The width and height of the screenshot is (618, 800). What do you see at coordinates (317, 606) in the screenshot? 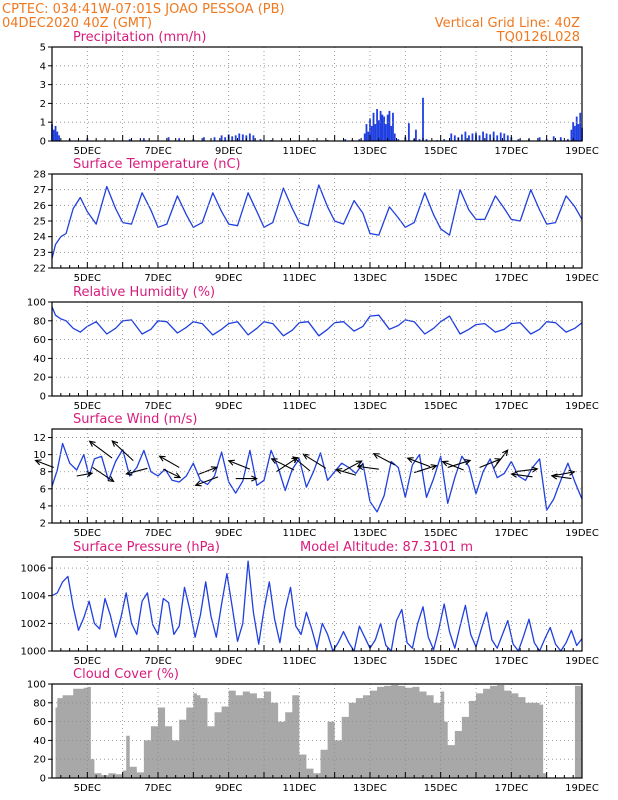
I see `pressure-line` at bounding box center [317, 606].